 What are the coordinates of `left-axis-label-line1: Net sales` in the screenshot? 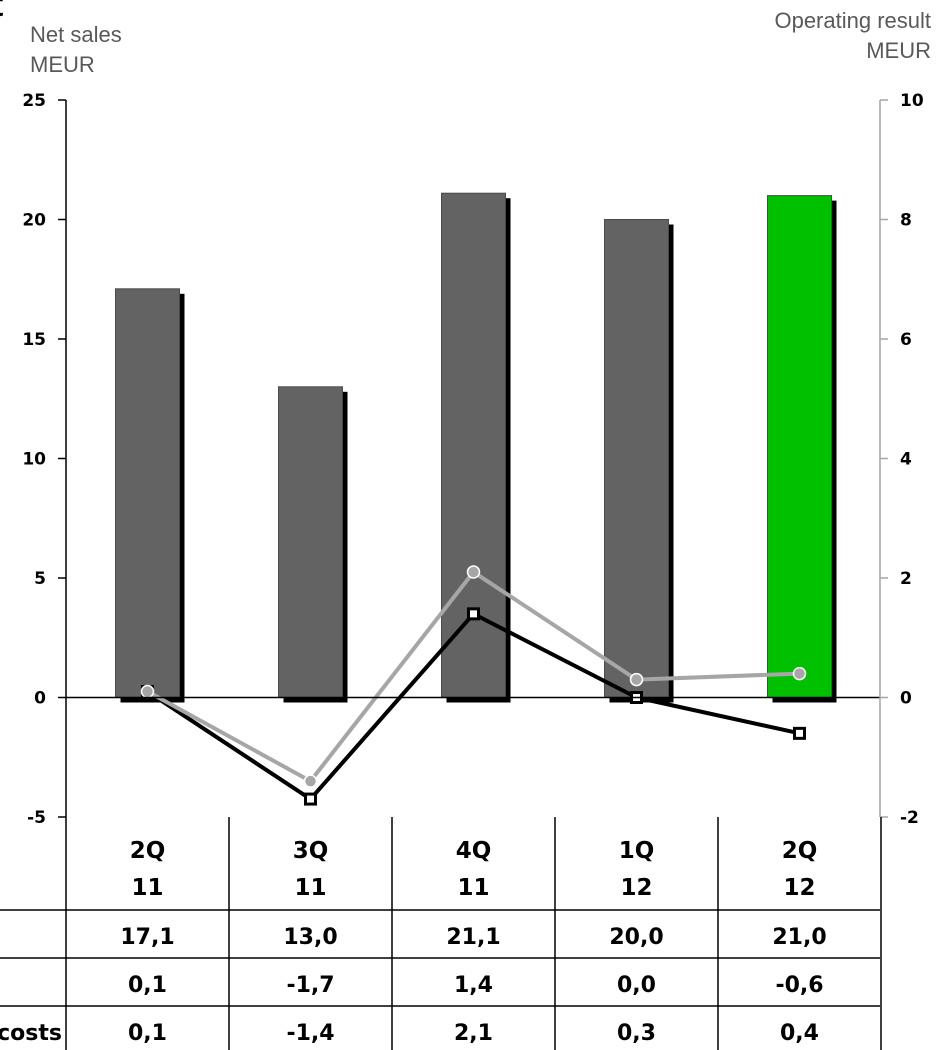 It's located at (76, 34).